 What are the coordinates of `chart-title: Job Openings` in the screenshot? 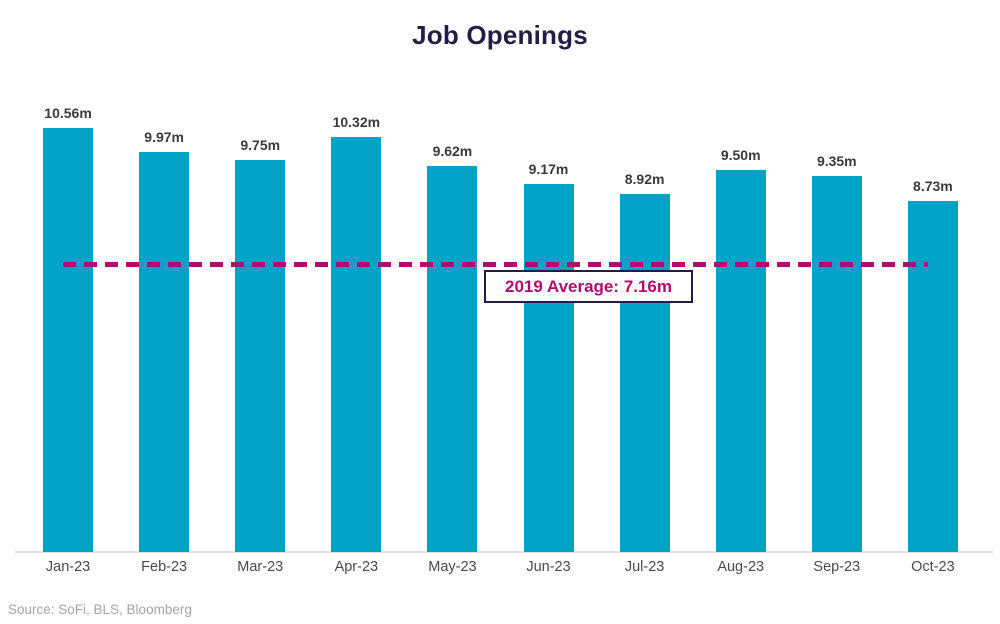 It's located at (500, 35).